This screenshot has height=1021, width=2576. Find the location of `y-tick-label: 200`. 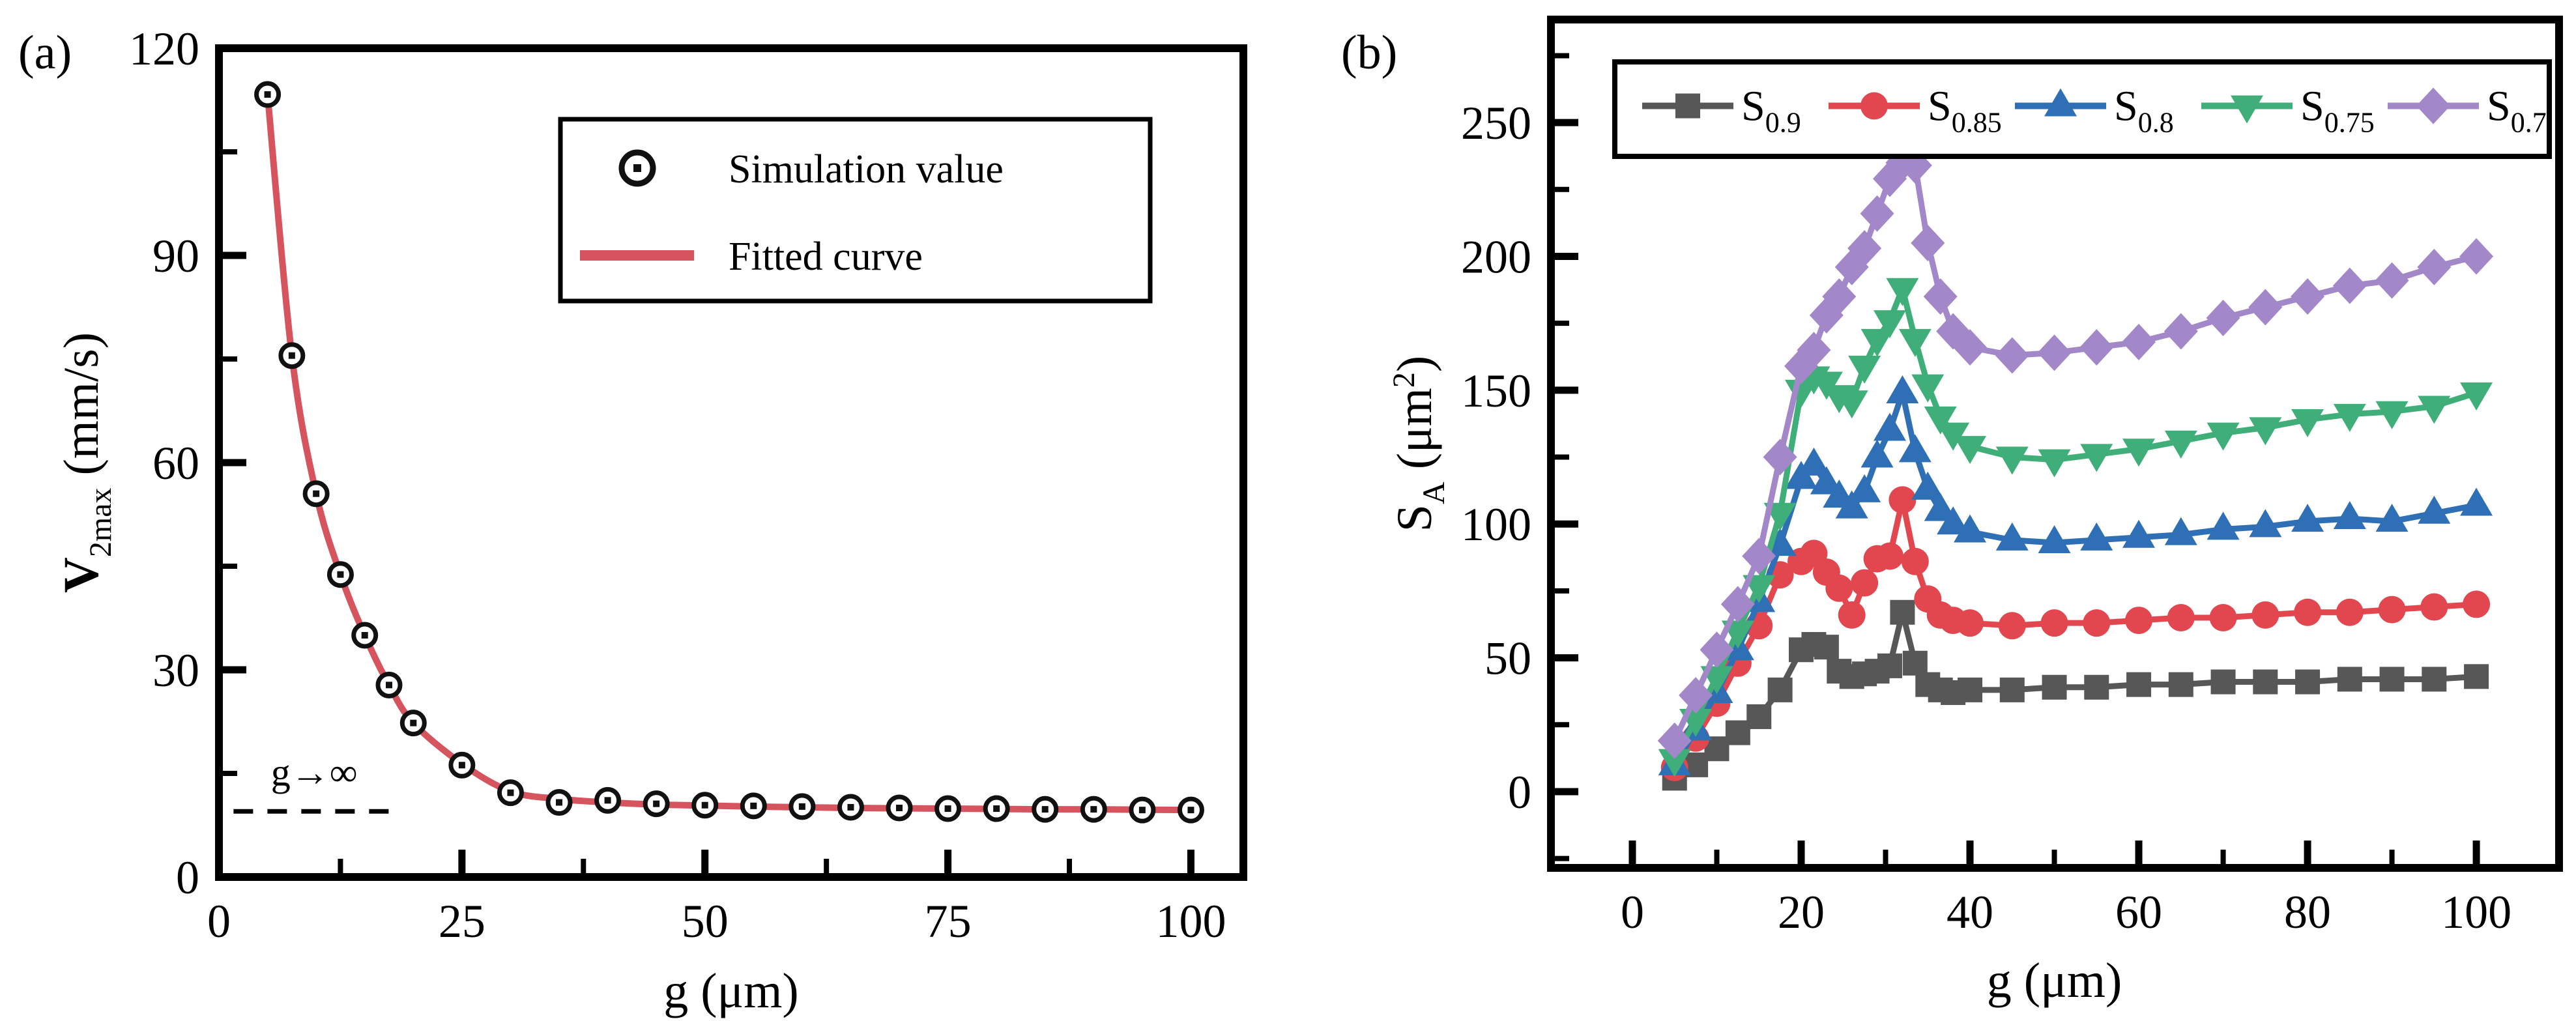

y-tick-label: 200 is located at coordinates (1496, 257).